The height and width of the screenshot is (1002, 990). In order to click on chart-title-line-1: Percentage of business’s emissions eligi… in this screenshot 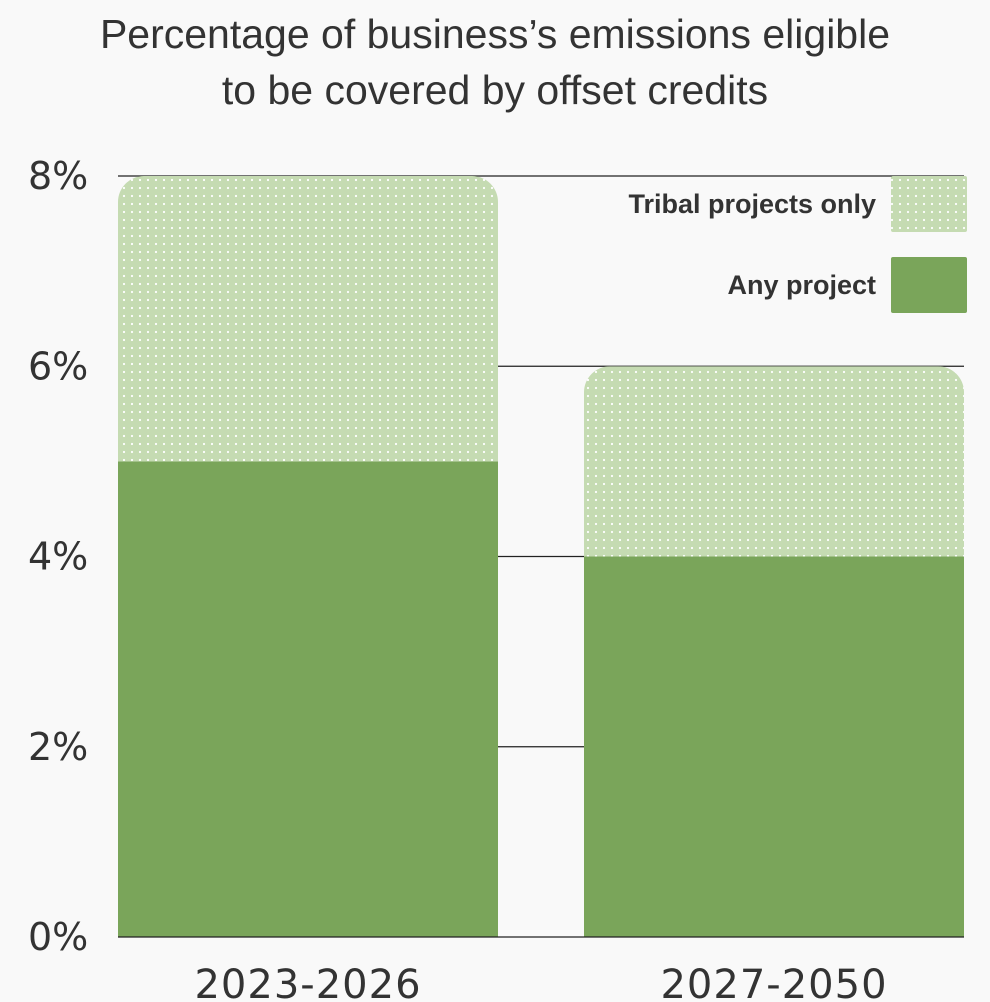, I will do `click(495, 34)`.